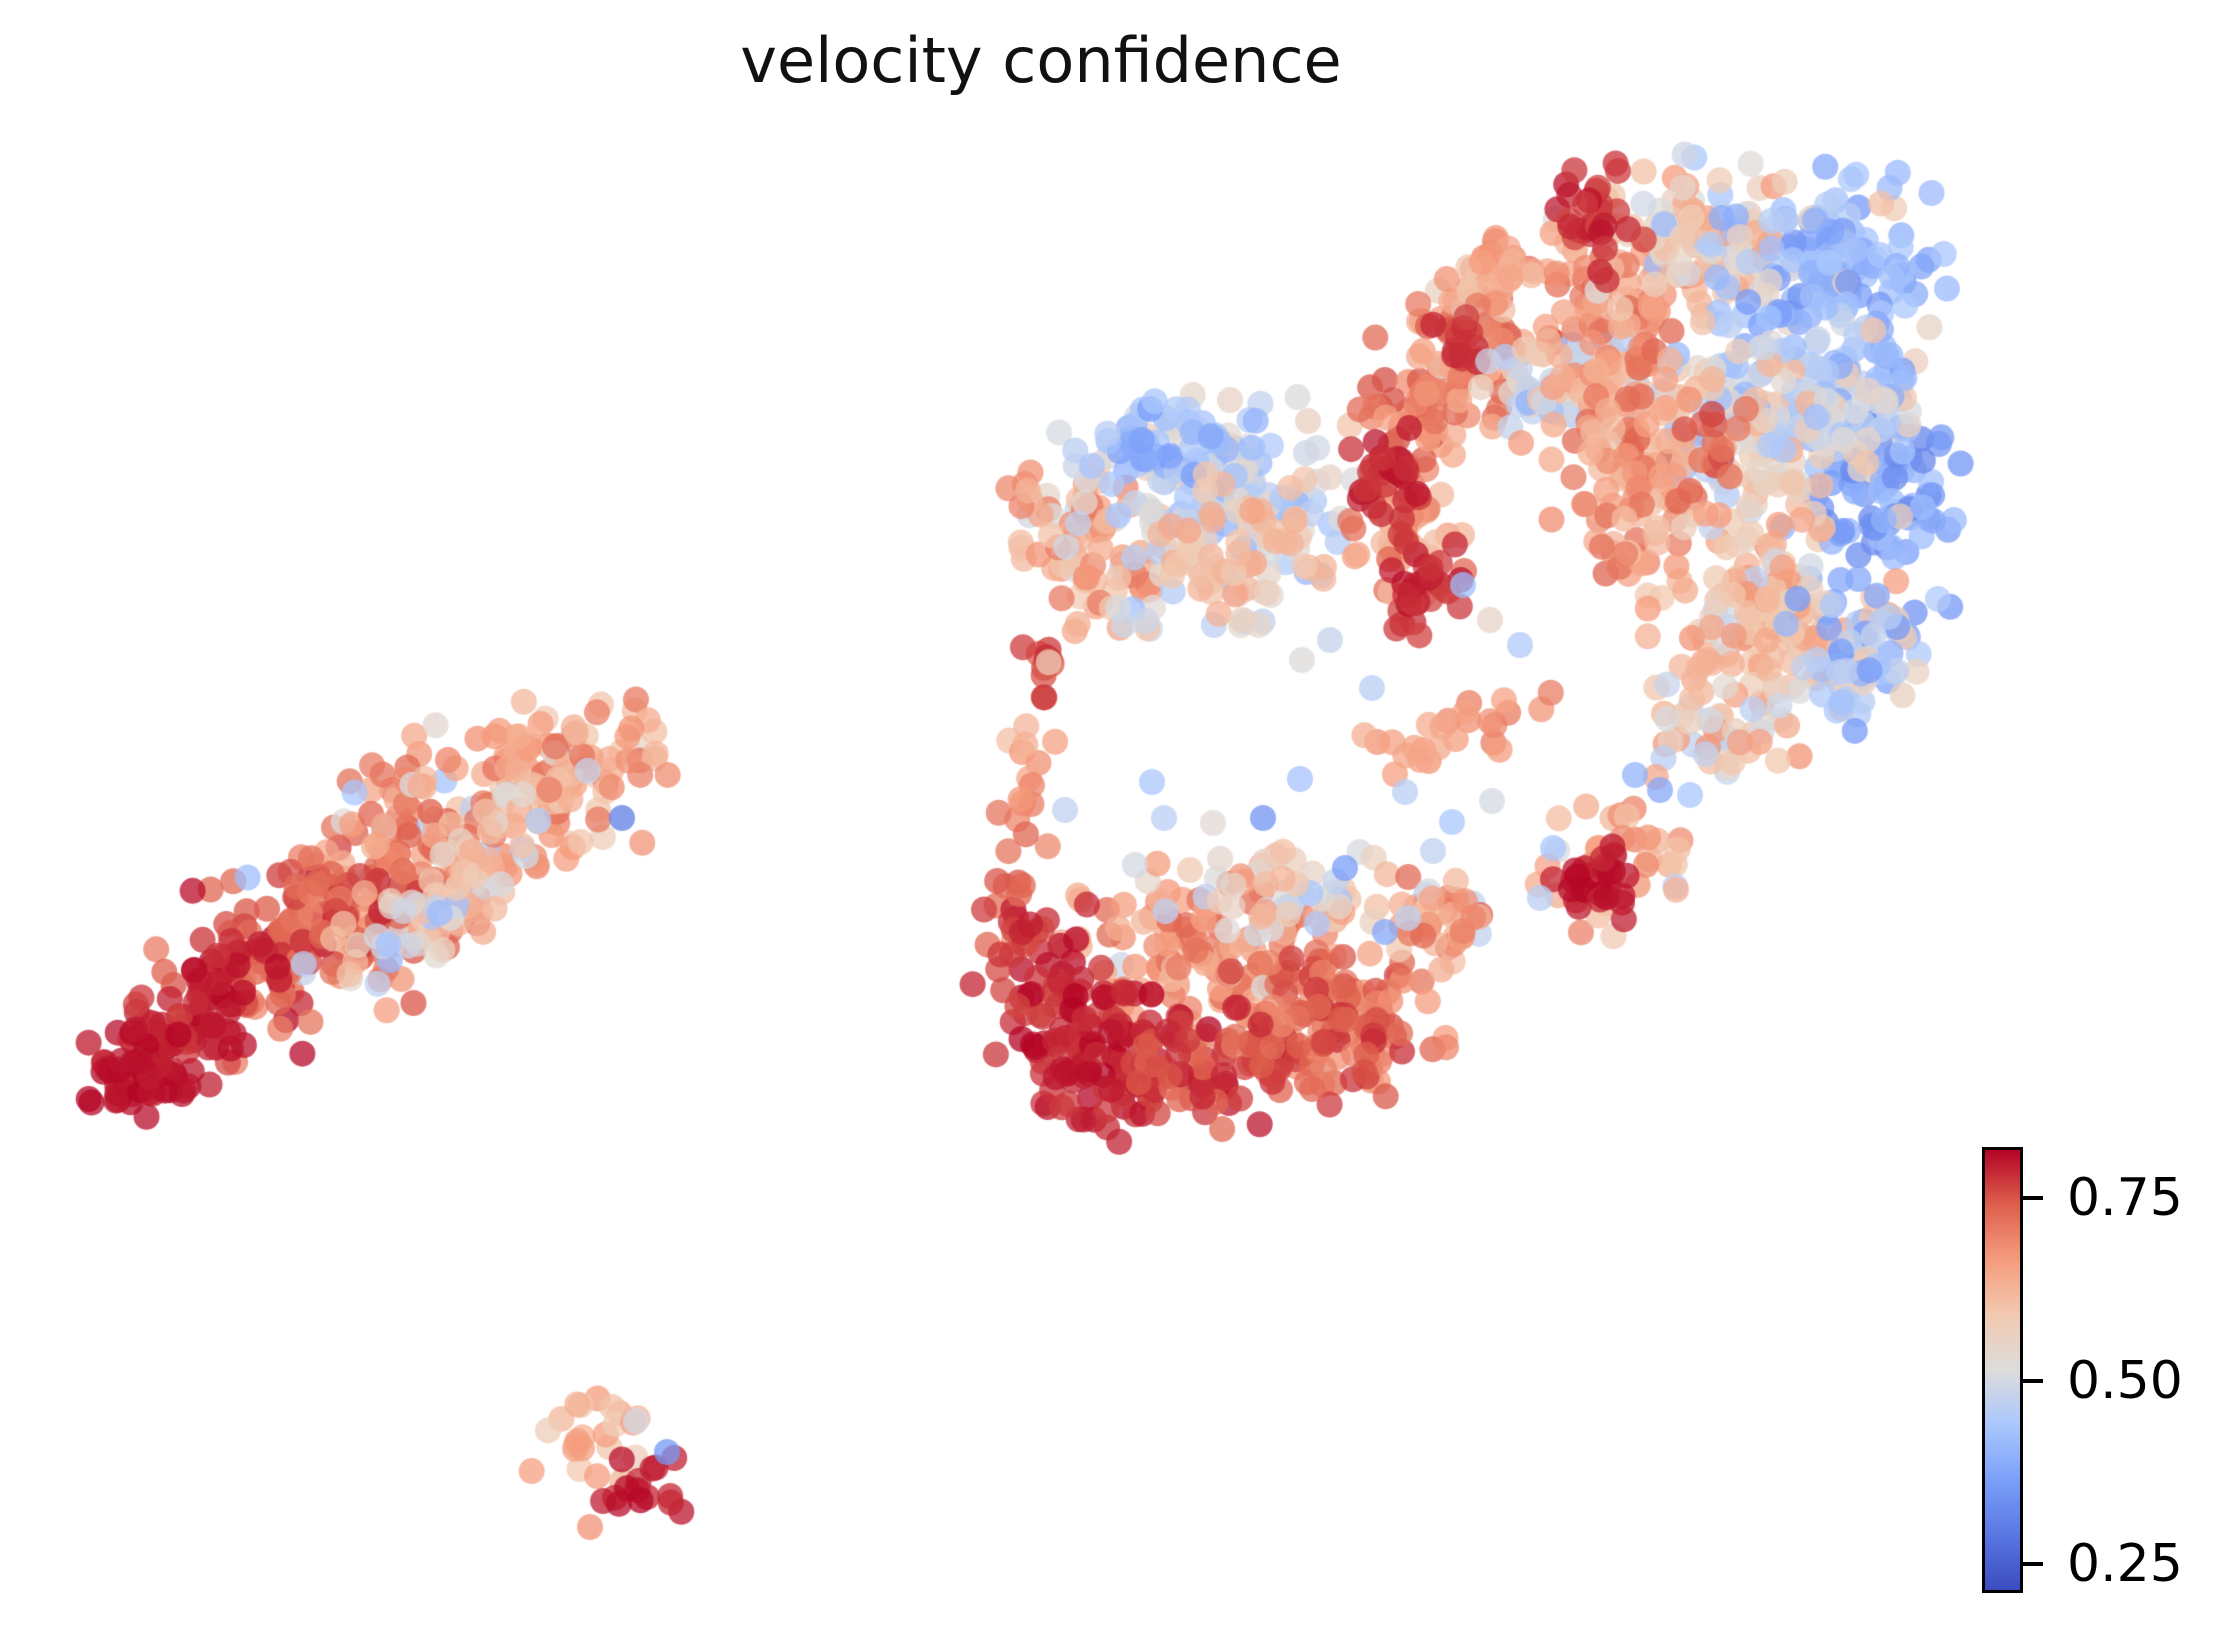 The image size is (2226, 1642). What do you see at coordinates (2125, 1563) in the screenshot?
I see `colorbar-tick-label: 0.25` at bounding box center [2125, 1563].